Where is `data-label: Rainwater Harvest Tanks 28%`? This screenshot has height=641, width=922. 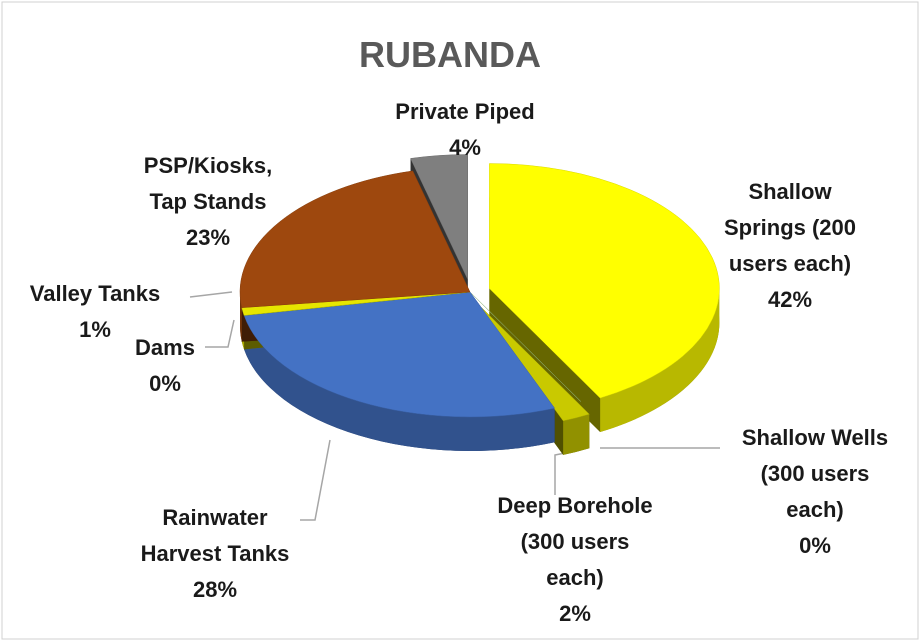 data-label: Rainwater Harvest Tanks 28% is located at coordinates (215, 554).